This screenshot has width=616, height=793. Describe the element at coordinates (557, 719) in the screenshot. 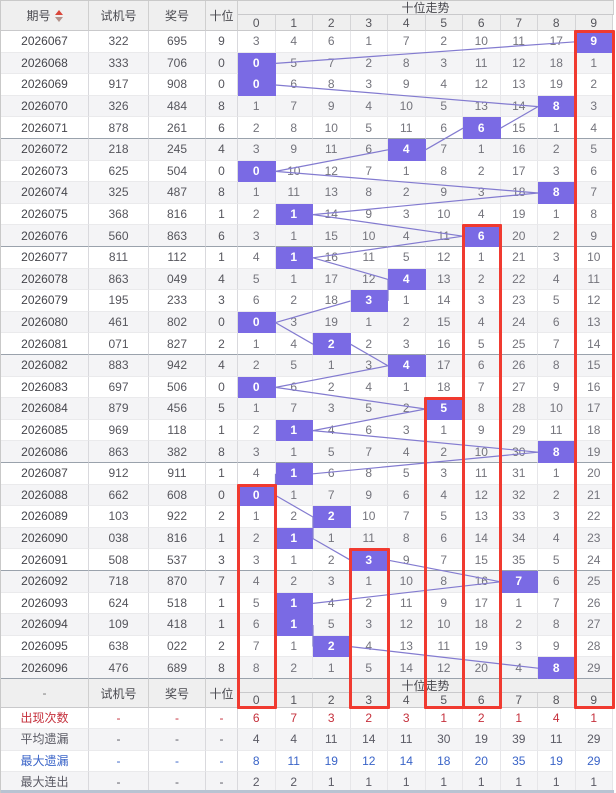

I see `stat-value-appear-count-col-8: 4` at that location.